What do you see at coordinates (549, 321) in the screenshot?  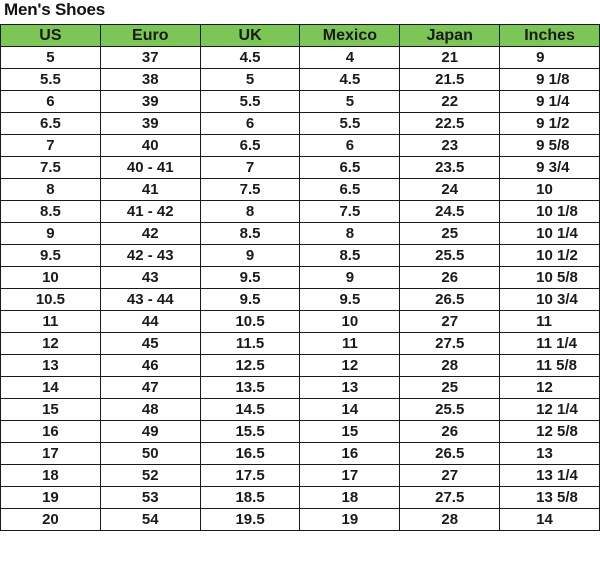 I see `cell-inches: 11` at bounding box center [549, 321].